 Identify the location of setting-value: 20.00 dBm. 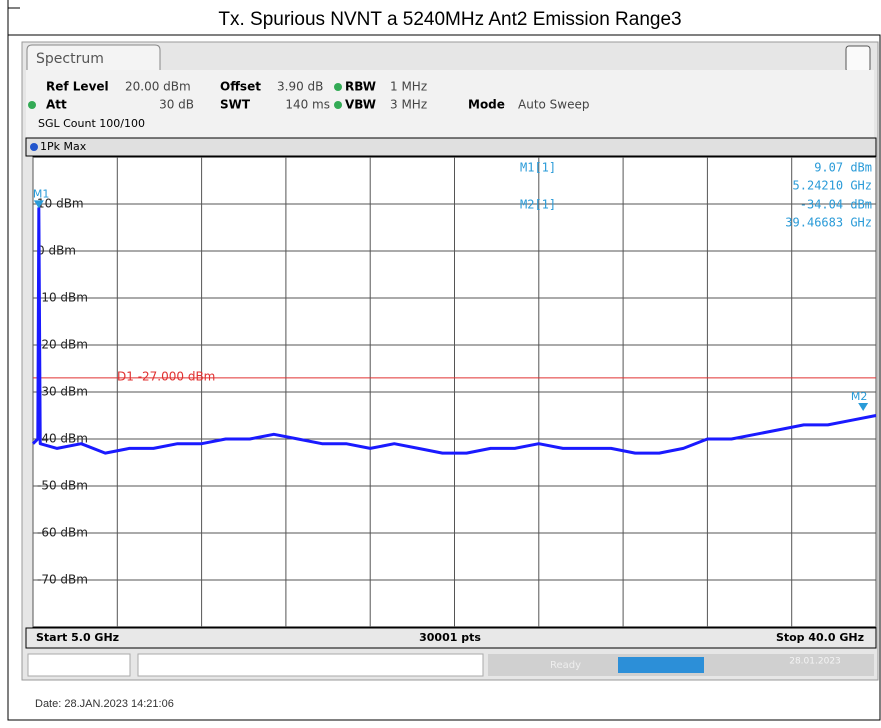
(158, 87).